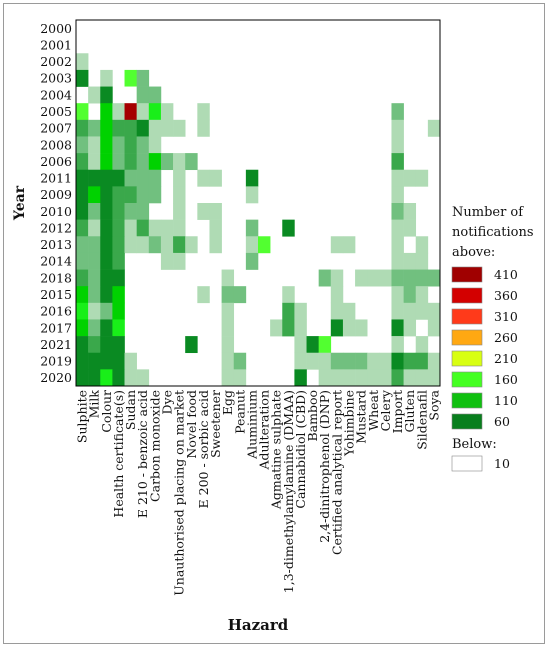 Image resolution: width=550 pixels, height=648 pixels. I want to click on y-tick-label: 2002, so click(56, 61).